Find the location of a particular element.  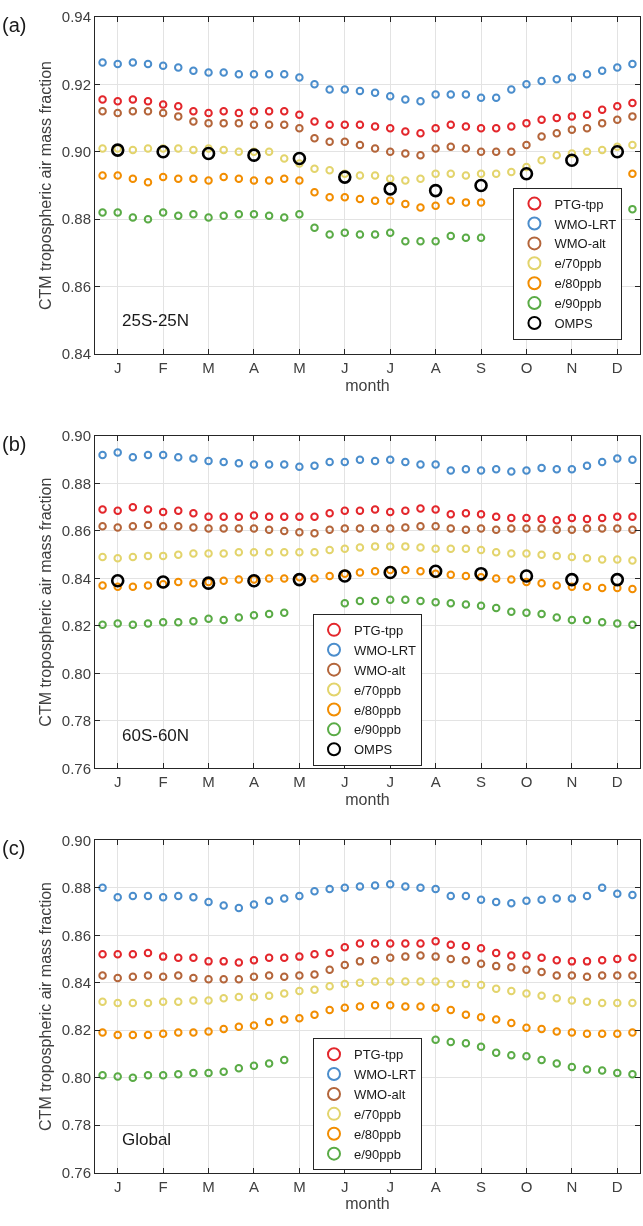

y-tick-label: 0.88 is located at coordinates (76, 483).